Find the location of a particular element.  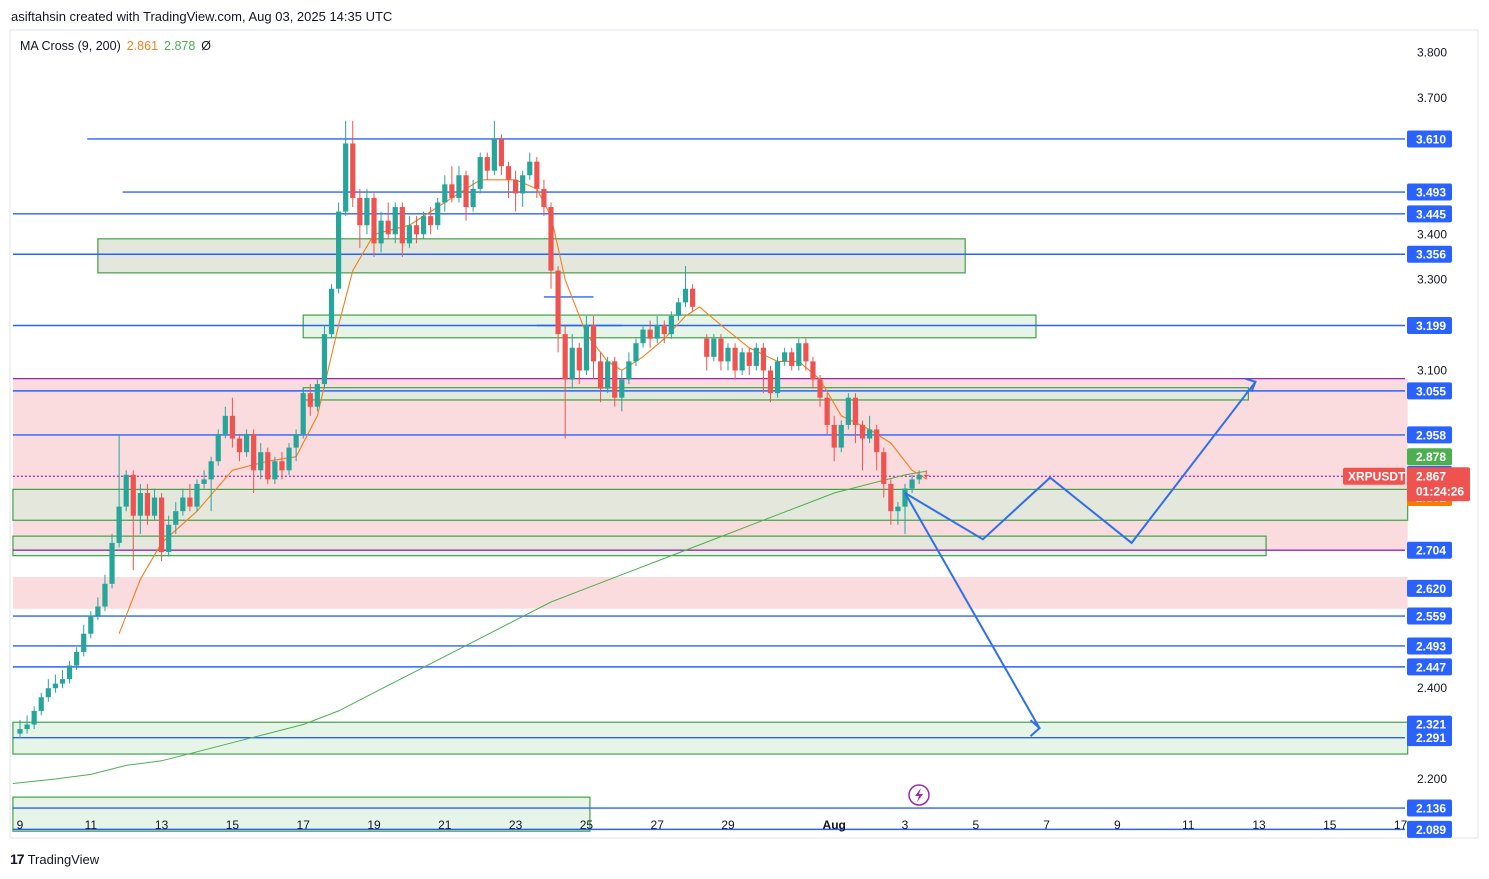

price-axis: 3.800 3.700 3.400 3.300 3.100 2.400 2.200 is located at coordinates (1432, 416).